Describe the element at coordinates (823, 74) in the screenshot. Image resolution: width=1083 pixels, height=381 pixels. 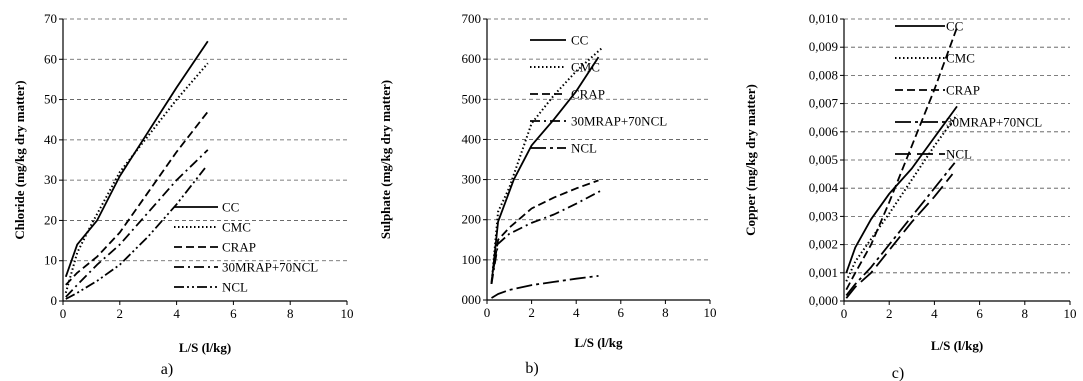
I see `y-tick-label: 0,008` at that location.